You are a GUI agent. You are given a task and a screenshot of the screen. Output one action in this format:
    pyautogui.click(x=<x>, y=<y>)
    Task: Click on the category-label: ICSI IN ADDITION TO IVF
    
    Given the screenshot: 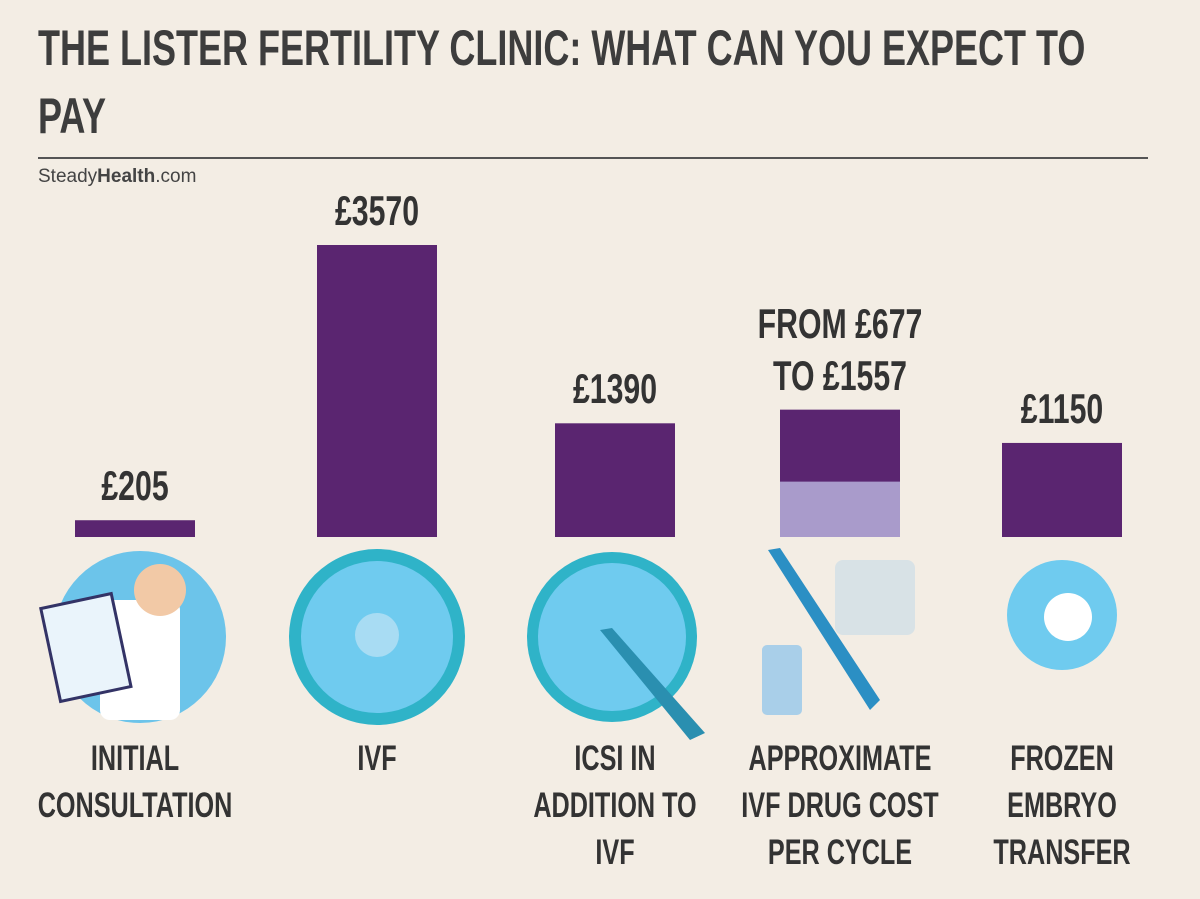 What is the action you would take?
    pyautogui.click(x=615, y=805)
    